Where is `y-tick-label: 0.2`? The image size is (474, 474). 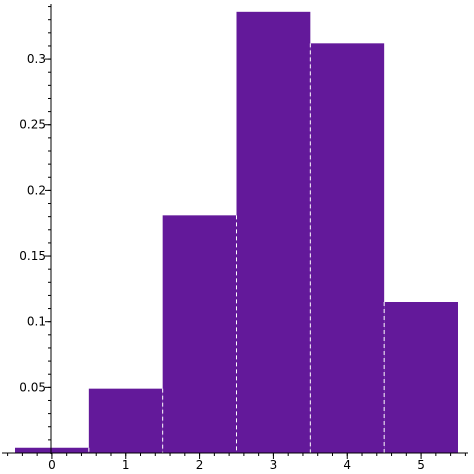 y-tick-label: 0.2 is located at coordinates (36, 190).